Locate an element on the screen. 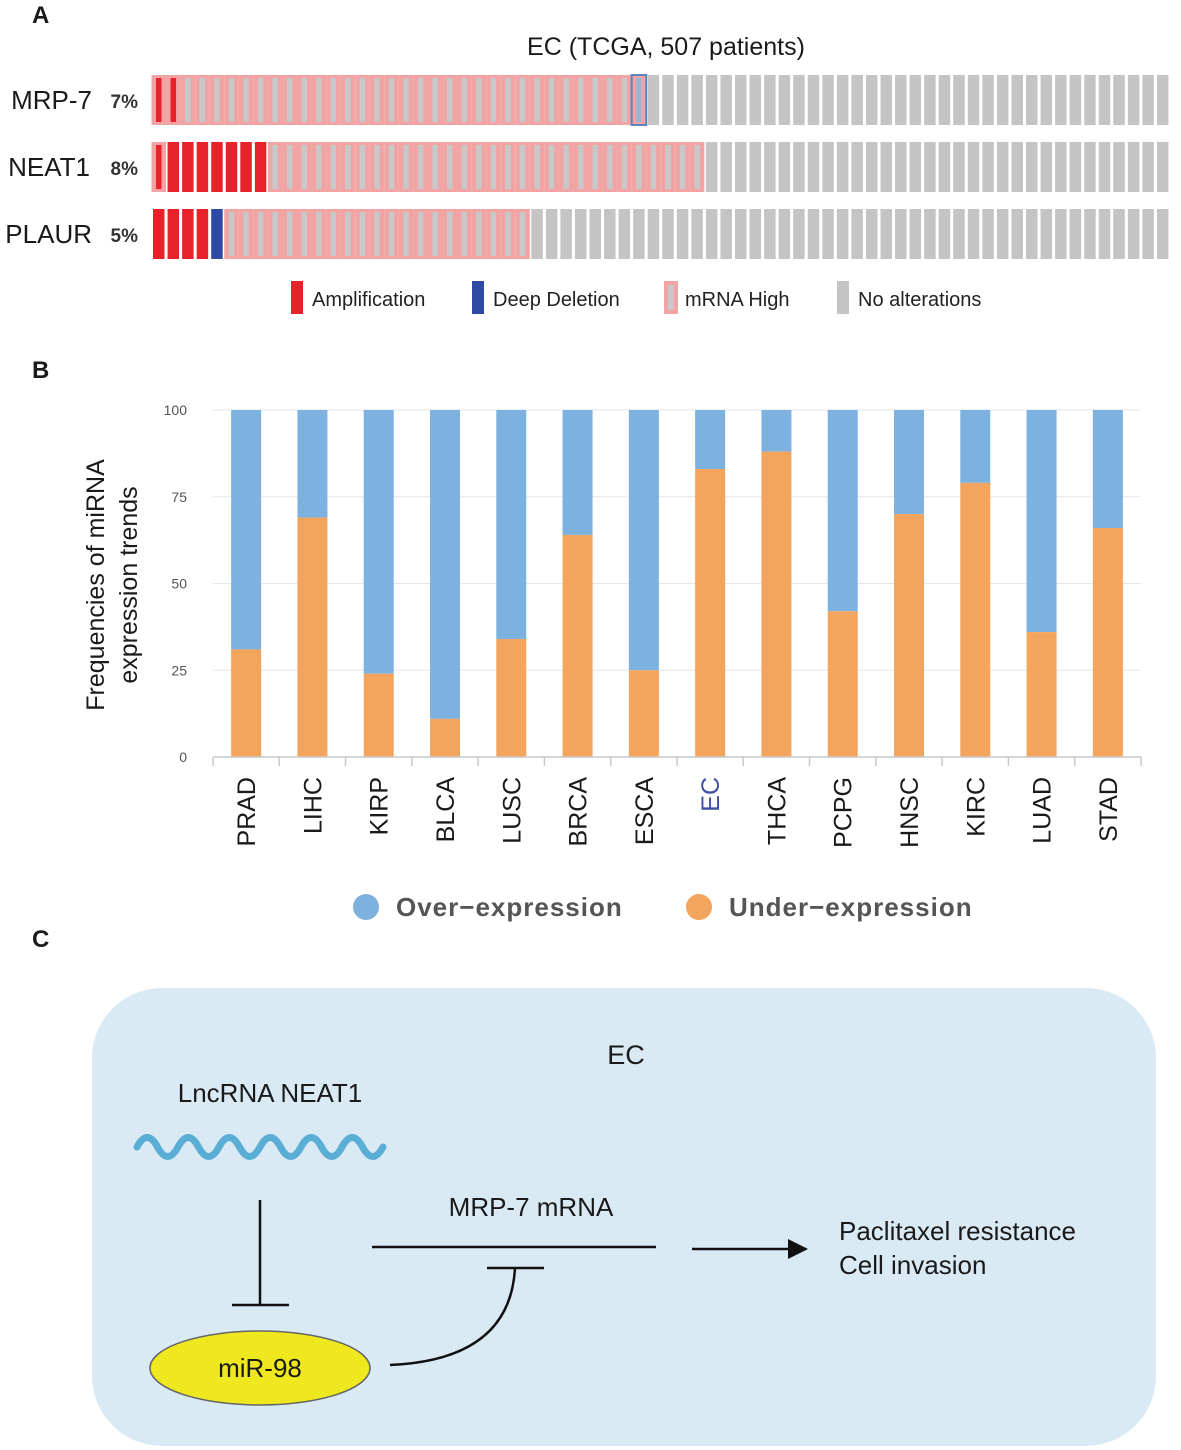 This screenshot has height=1450, width=1181. oncoprint-row-neat1: NEAT1 8% is located at coordinates (588, 167).